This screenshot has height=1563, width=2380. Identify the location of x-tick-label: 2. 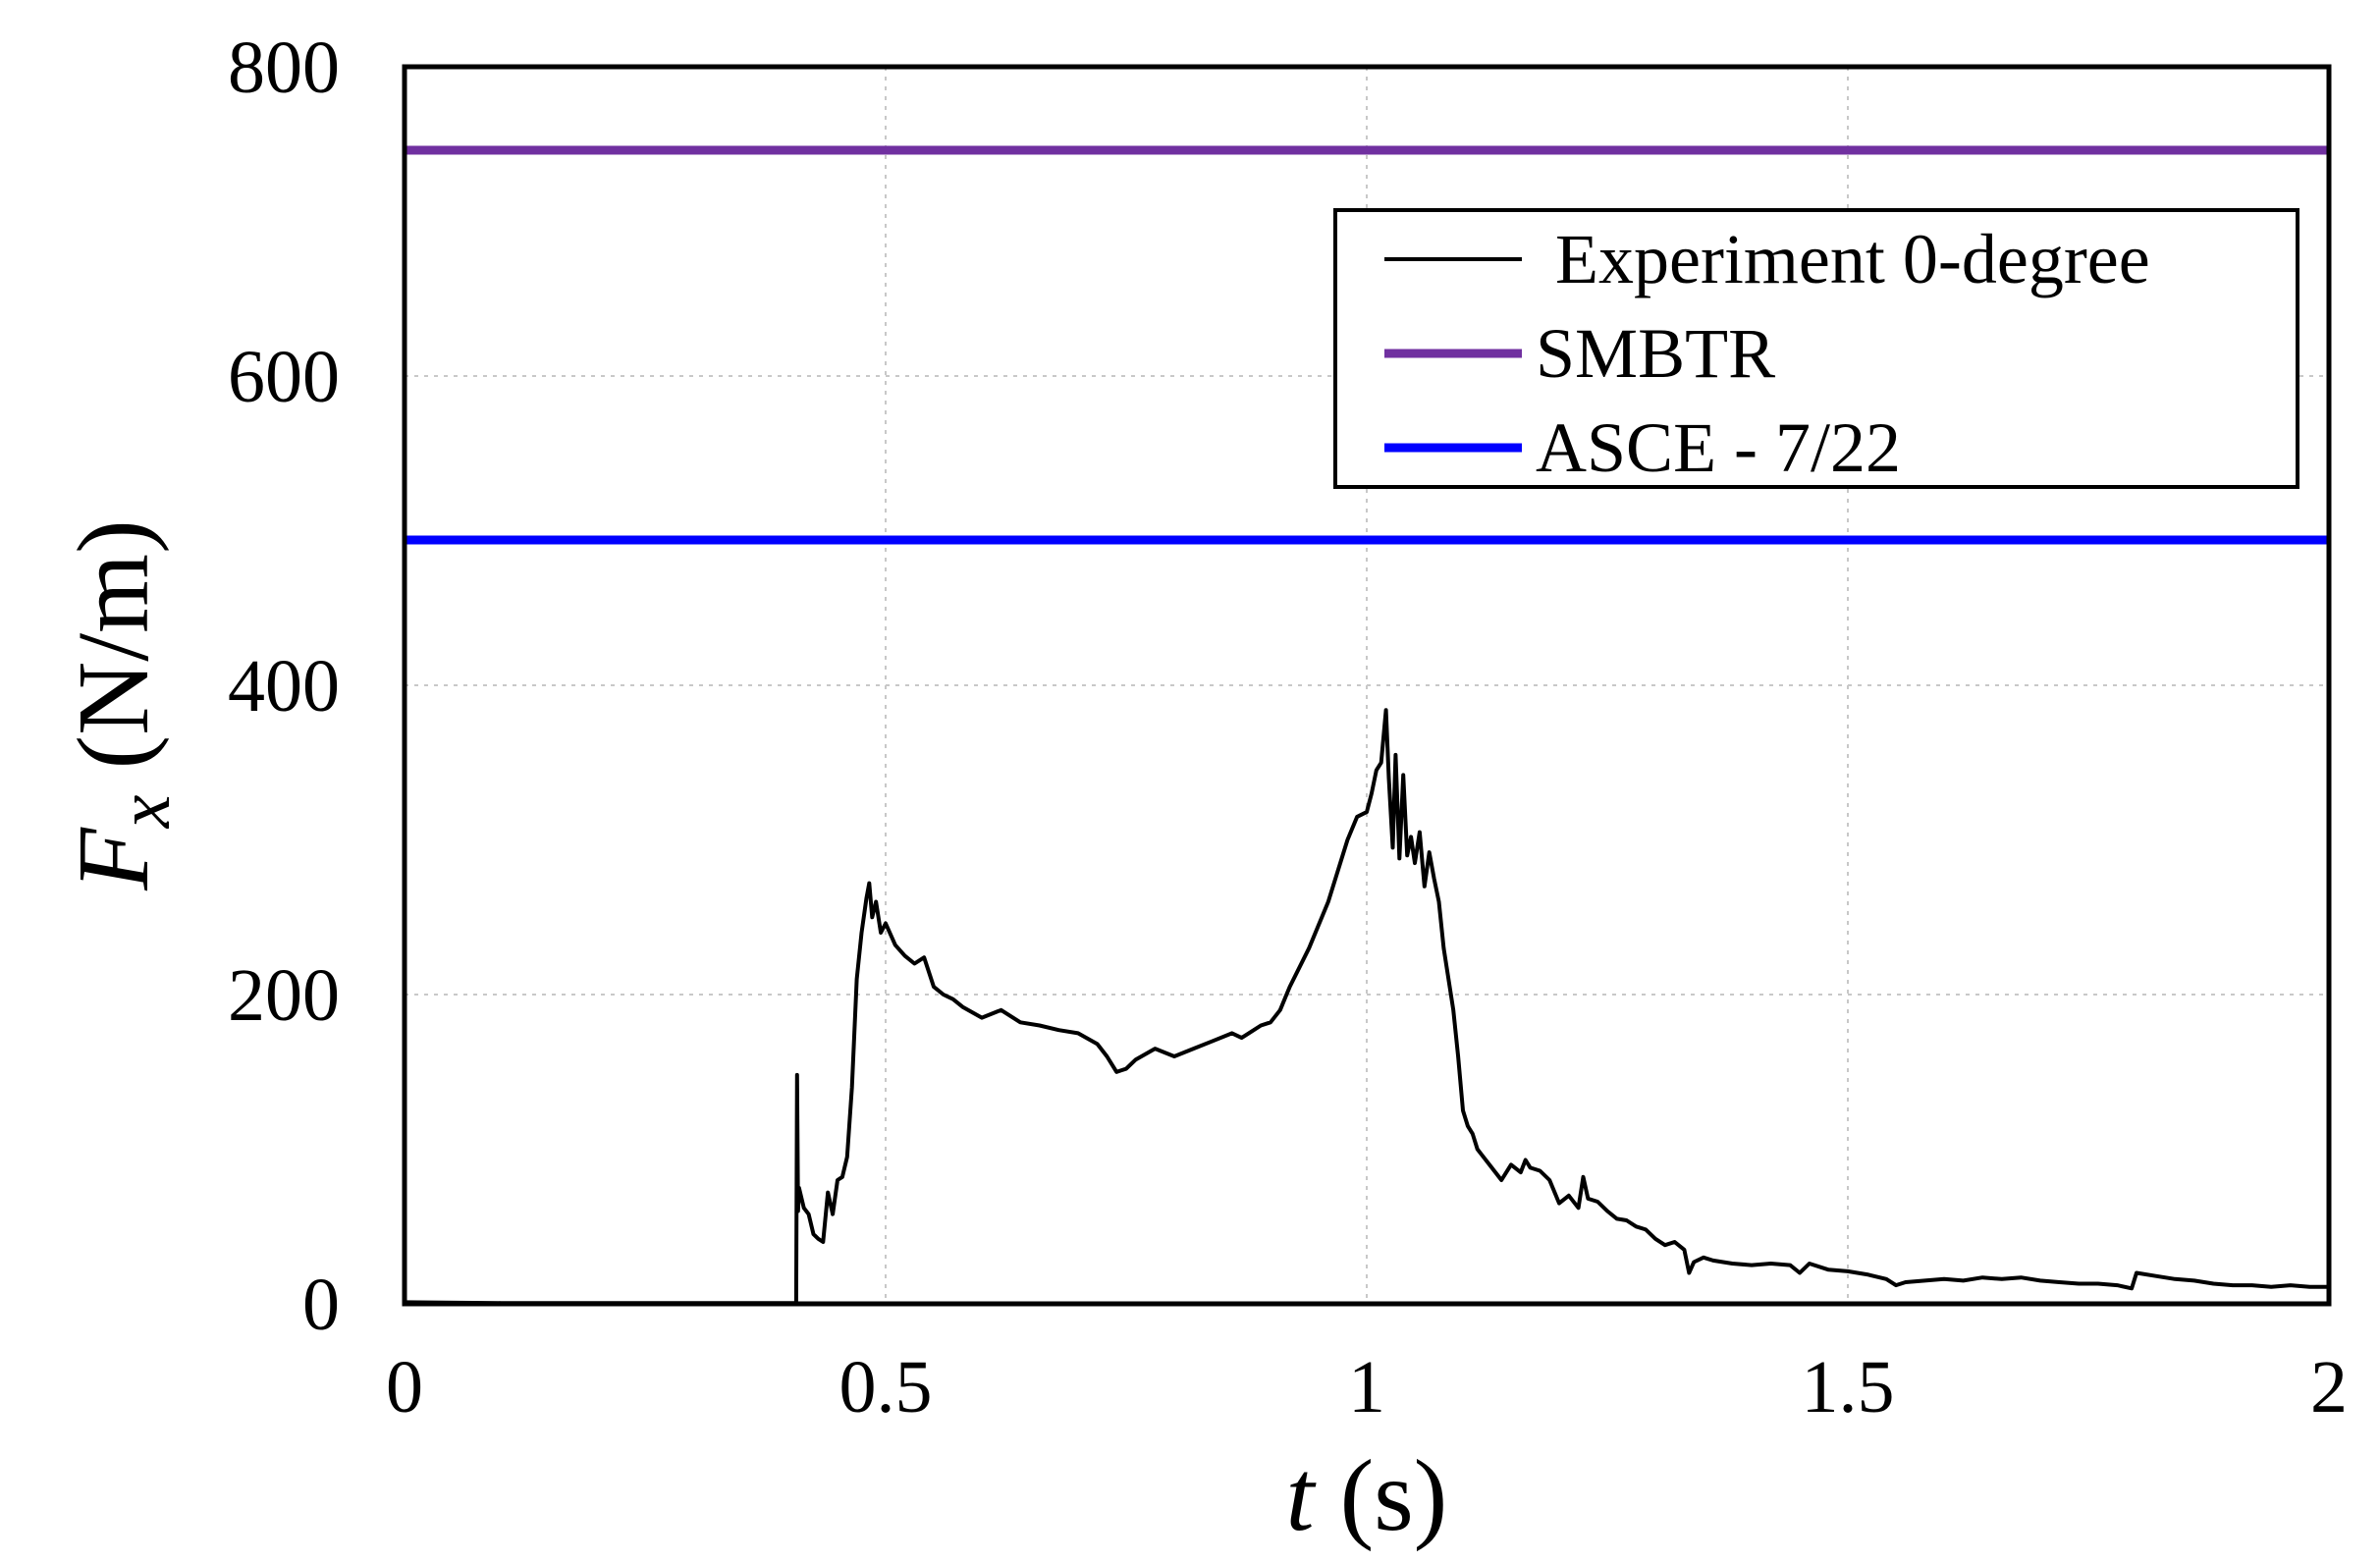
(2329, 1387).